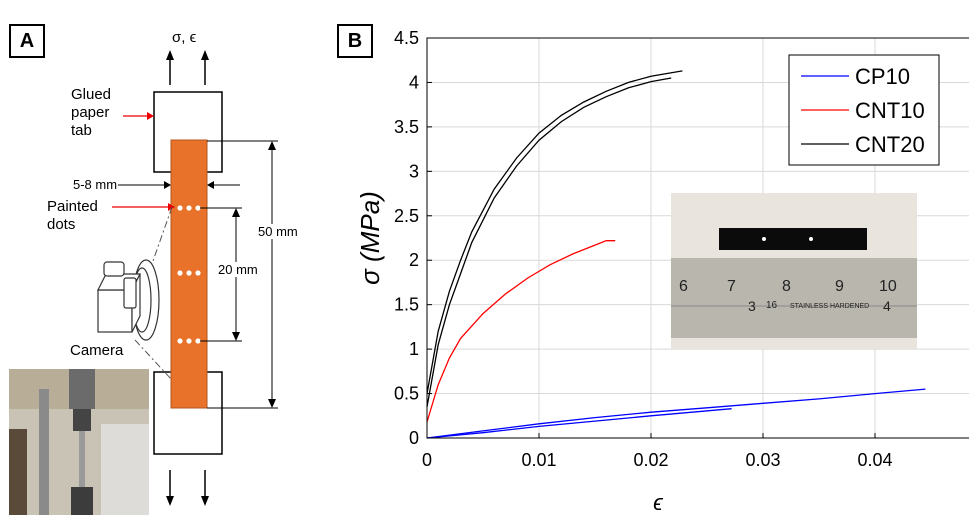 The image size is (969, 515). Describe the element at coordinates (650, 460) in the screenshot. I see `x-tick-label: 0.02` at that location.